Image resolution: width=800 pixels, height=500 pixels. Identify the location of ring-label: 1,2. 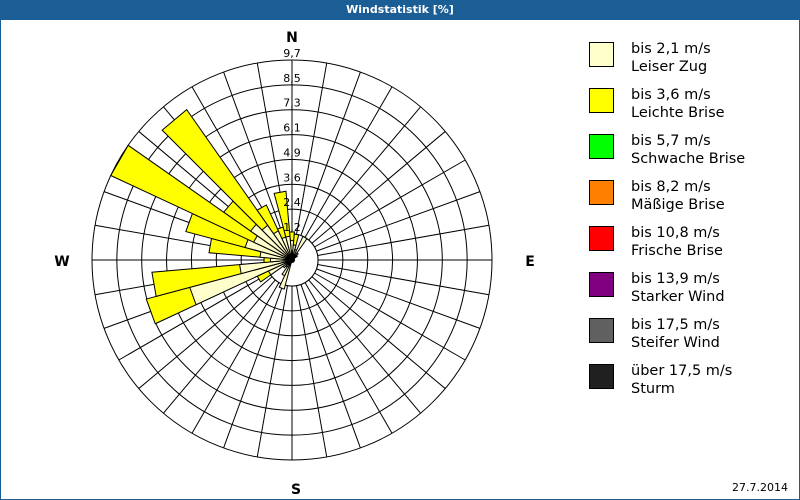
(292, 227).